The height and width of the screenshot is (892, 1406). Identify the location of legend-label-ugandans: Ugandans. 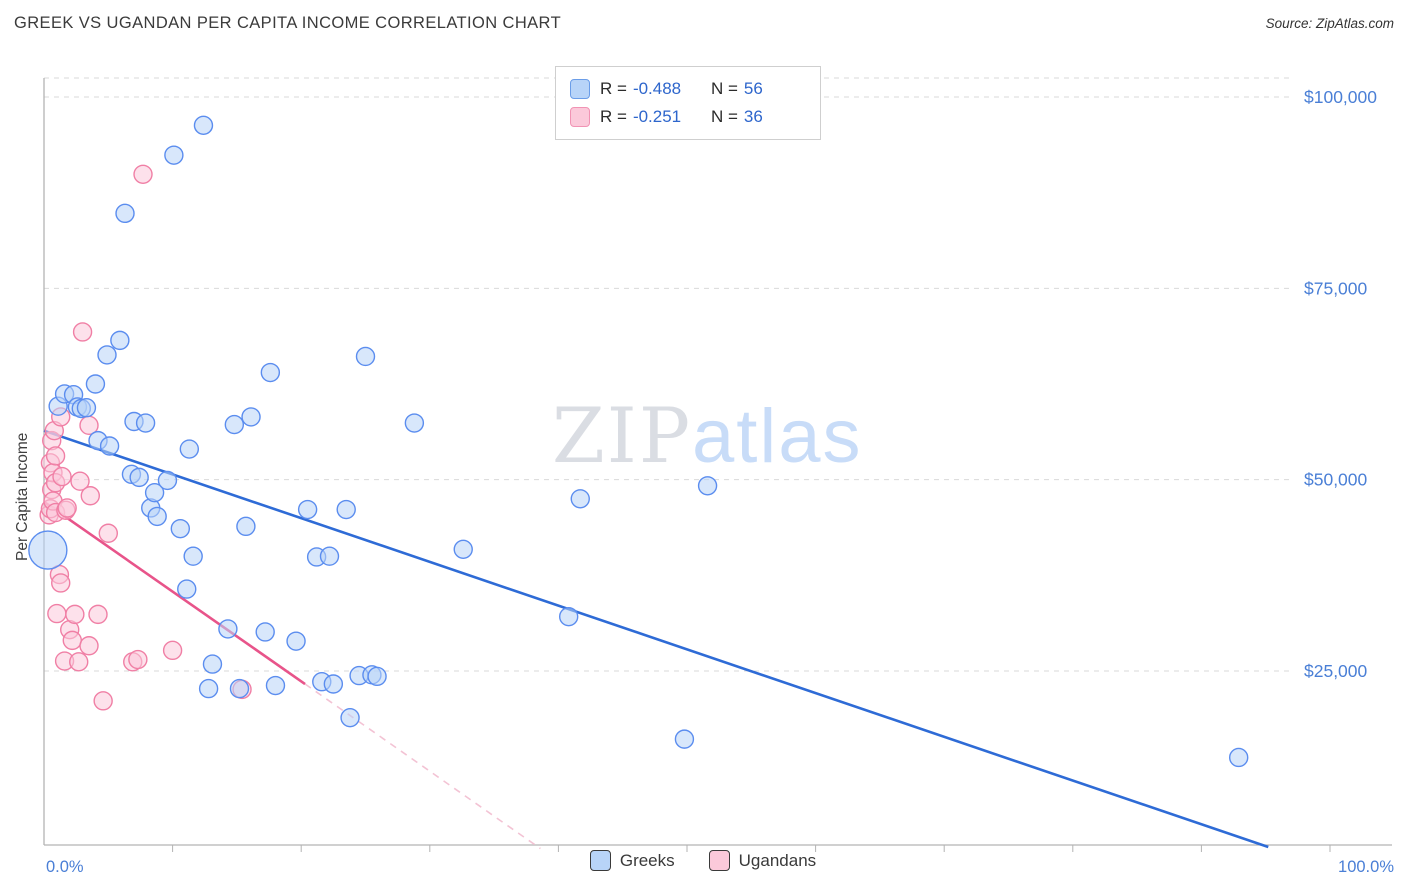
(777, 860).